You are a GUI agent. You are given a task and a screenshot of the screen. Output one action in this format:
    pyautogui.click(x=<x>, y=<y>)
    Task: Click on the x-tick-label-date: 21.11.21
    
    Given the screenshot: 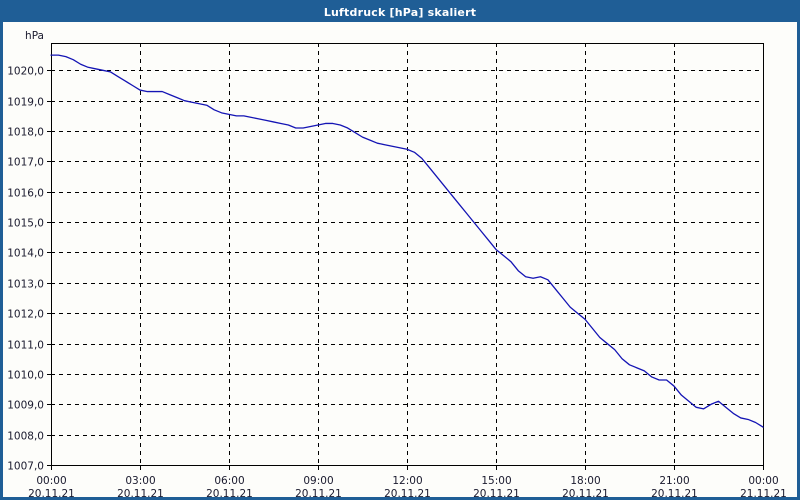 What is the action you would take?
    pyautogui.click(x=763, y=492)
    